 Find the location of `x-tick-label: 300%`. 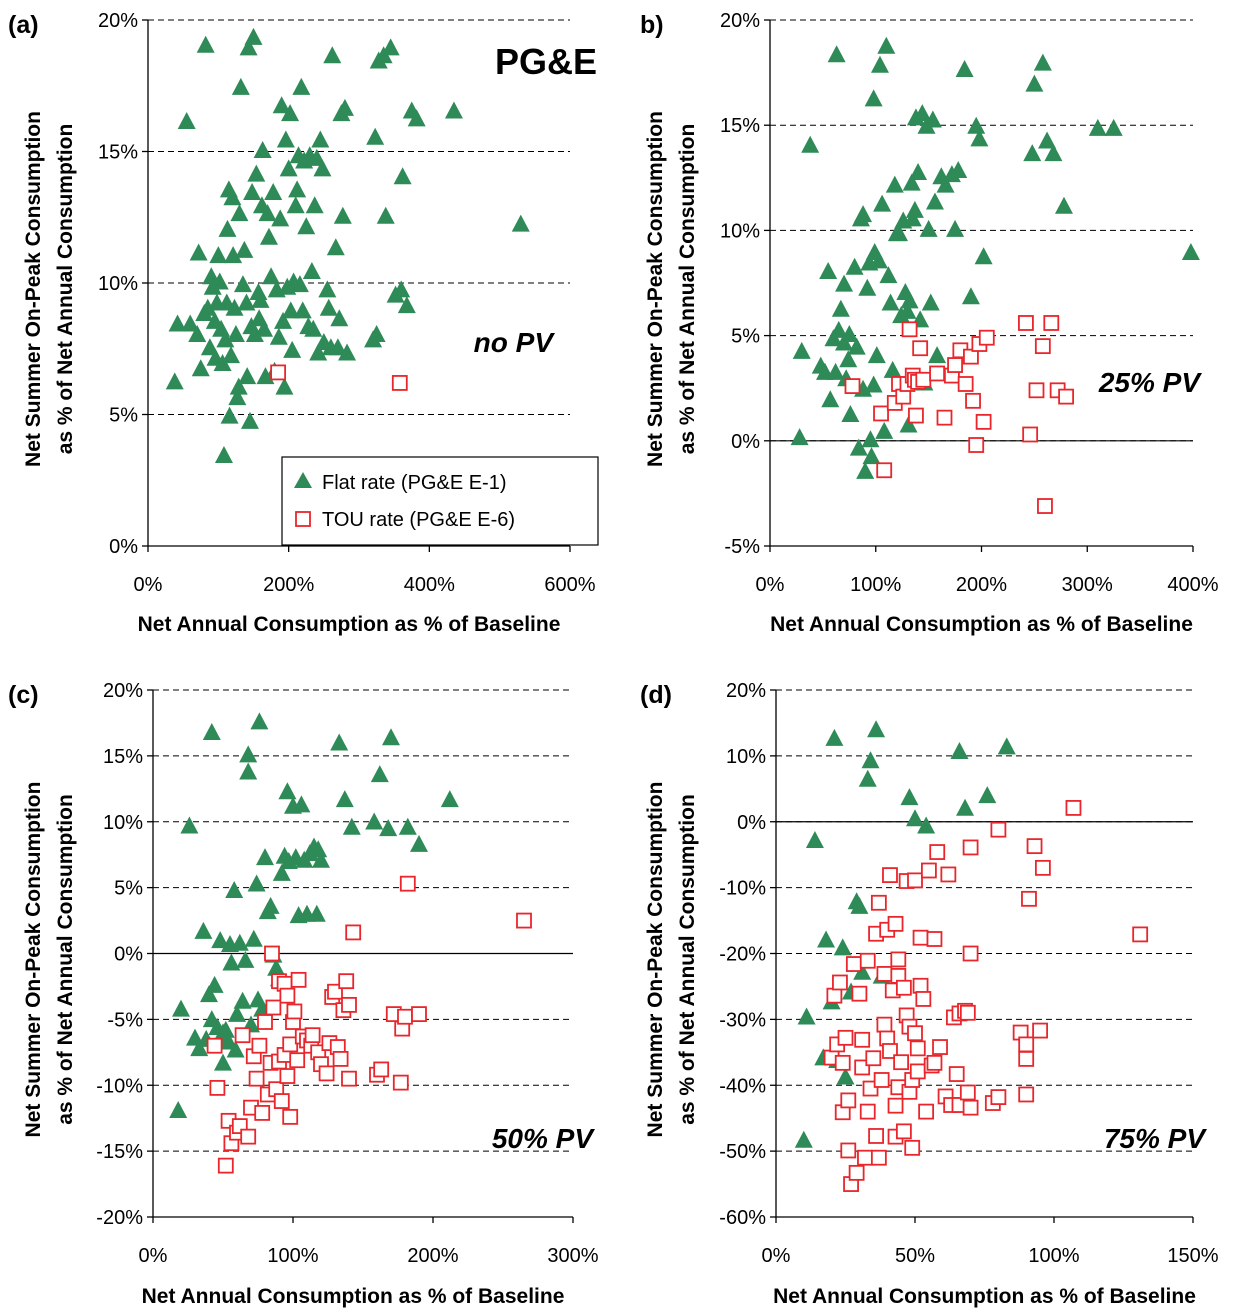

x-tick-label: 300% is located at coordinates (1087, 585).